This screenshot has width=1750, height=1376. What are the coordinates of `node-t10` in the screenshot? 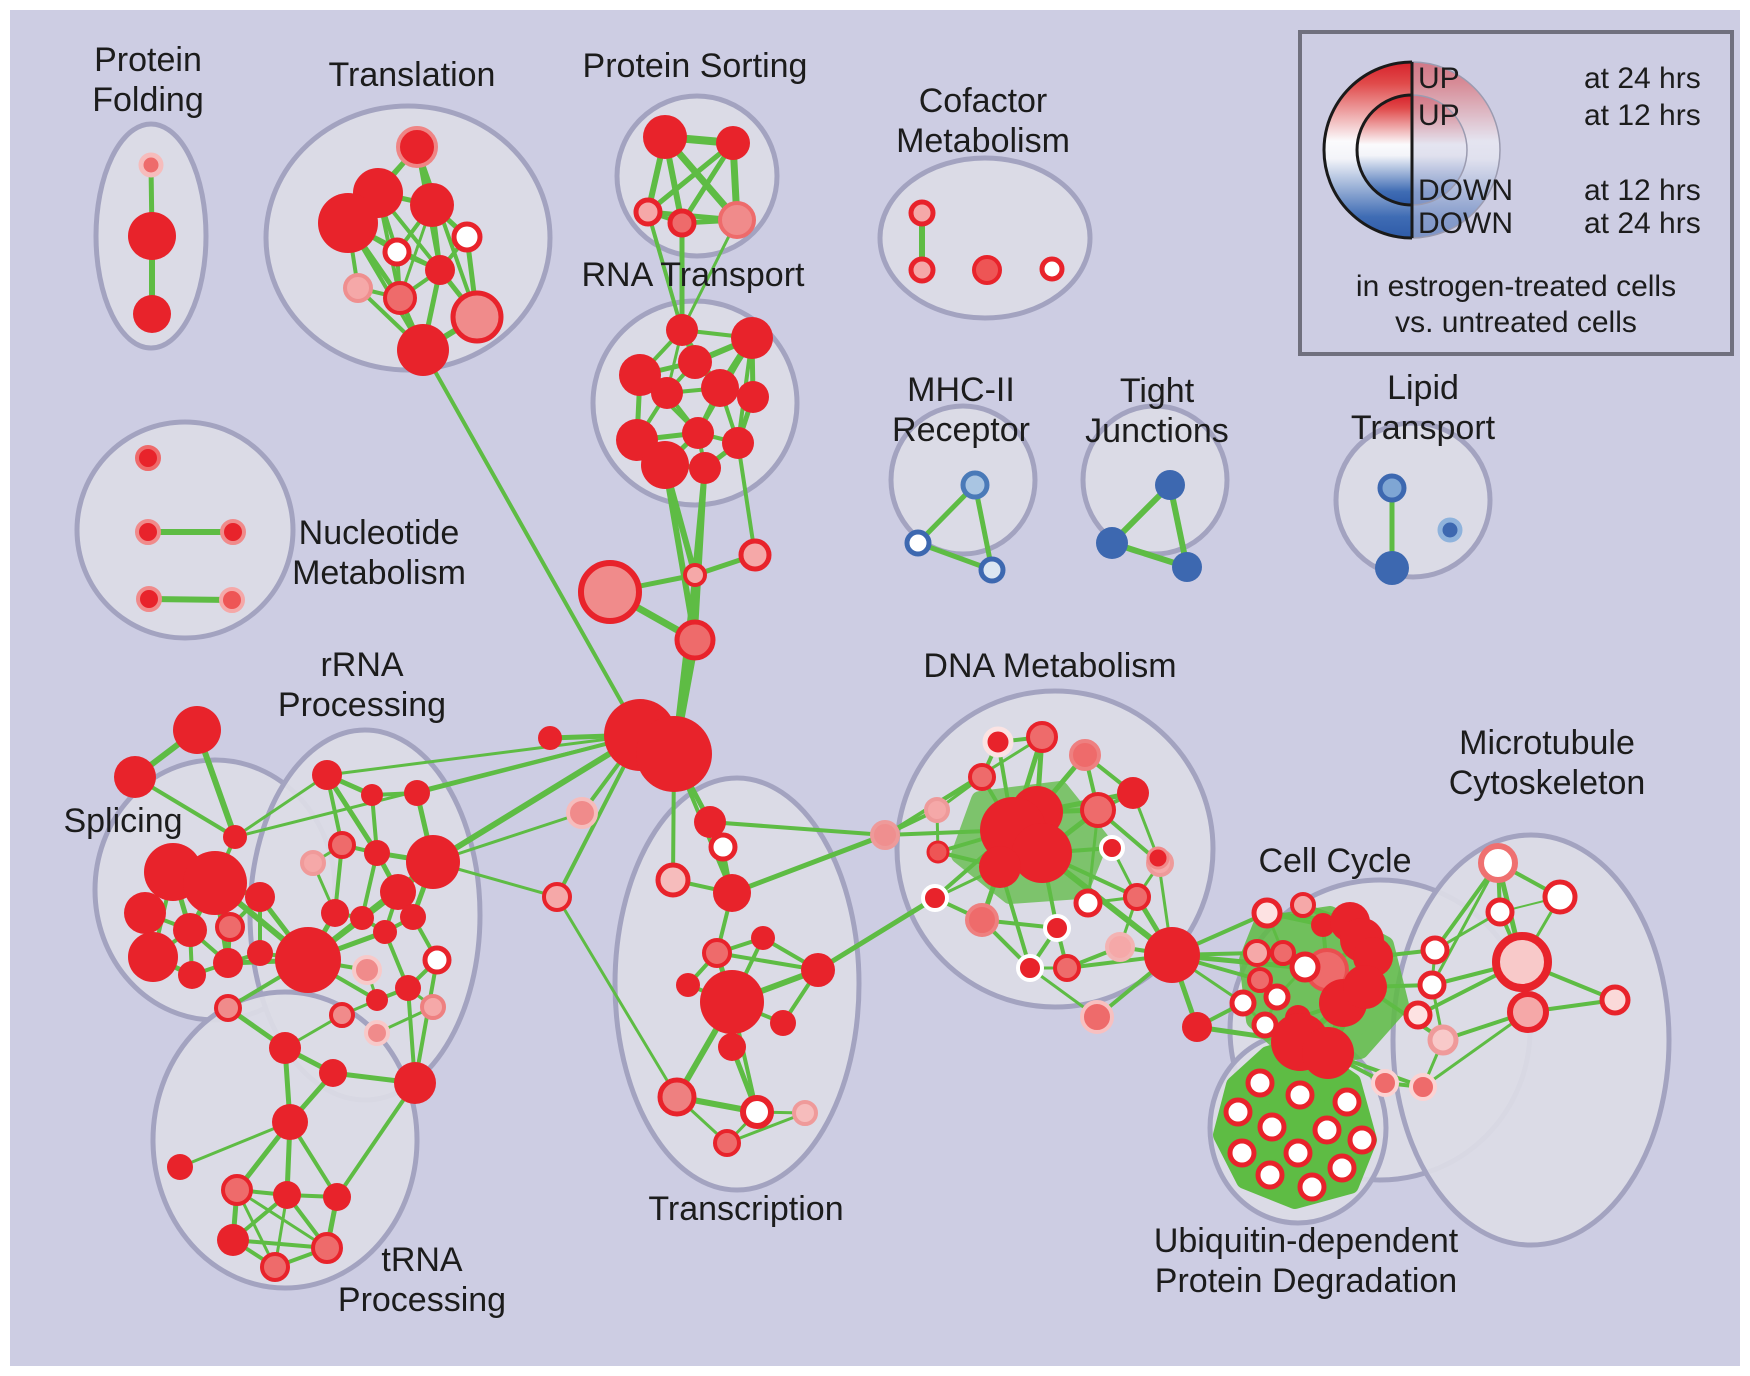 It's located at (477, 317).